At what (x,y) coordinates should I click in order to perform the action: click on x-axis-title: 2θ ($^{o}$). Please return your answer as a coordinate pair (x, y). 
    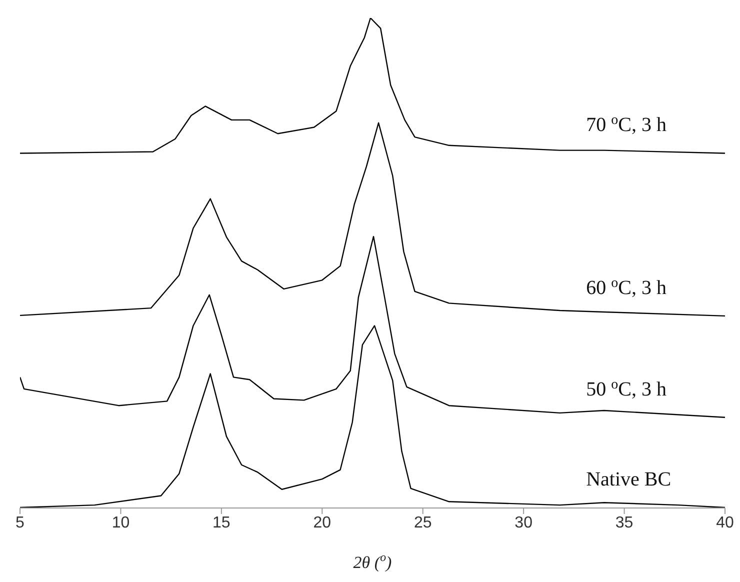
    Looking at the image, I should click on (372, 561).